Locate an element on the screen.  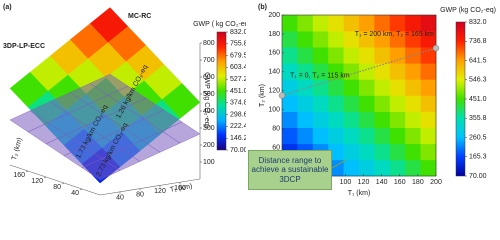
x-tick-label: 200 is located at coordinates (436, 182).